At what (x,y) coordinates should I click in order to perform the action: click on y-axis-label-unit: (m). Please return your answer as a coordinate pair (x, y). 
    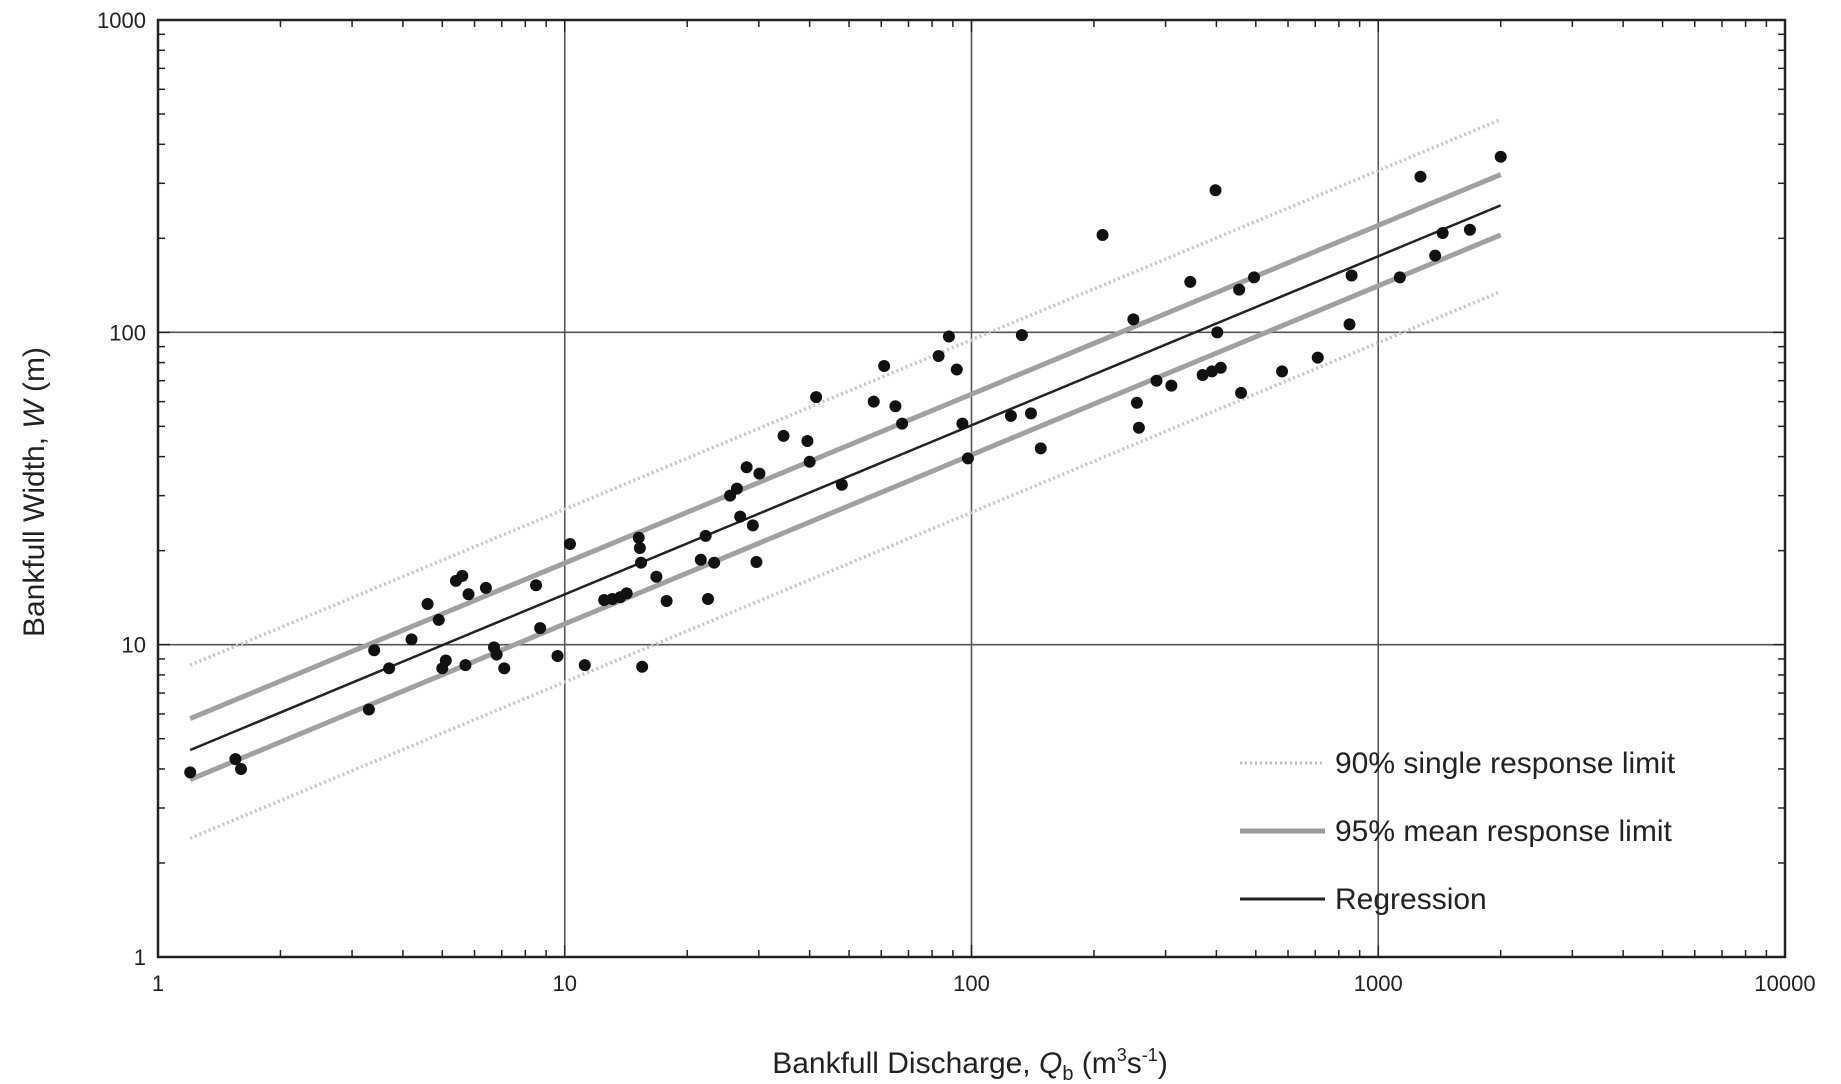
    Looking at the image, I should click on (34, 373).